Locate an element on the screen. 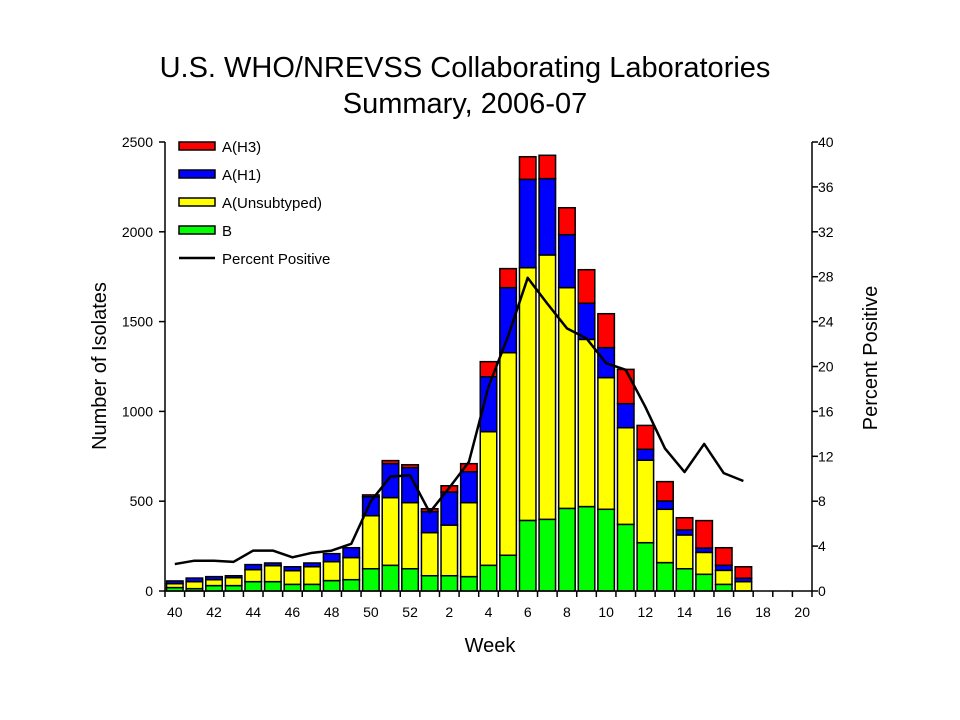 Image resolution: width=960 pixels, height=720 pixels. bar-segment-a-h1--wk6 is located at coordinates (527, 223).